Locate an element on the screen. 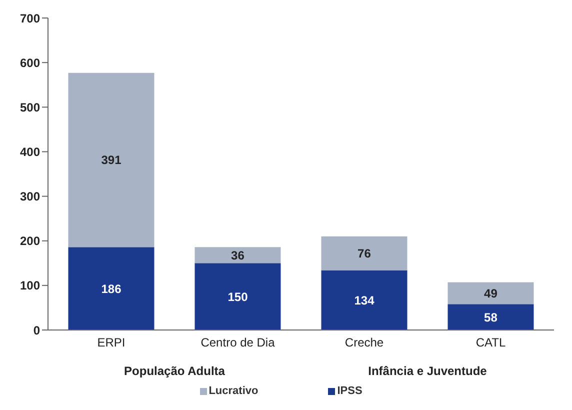 This screenshot has width=572, height=410. data-label: 186 is located at coordinates (111, 289).